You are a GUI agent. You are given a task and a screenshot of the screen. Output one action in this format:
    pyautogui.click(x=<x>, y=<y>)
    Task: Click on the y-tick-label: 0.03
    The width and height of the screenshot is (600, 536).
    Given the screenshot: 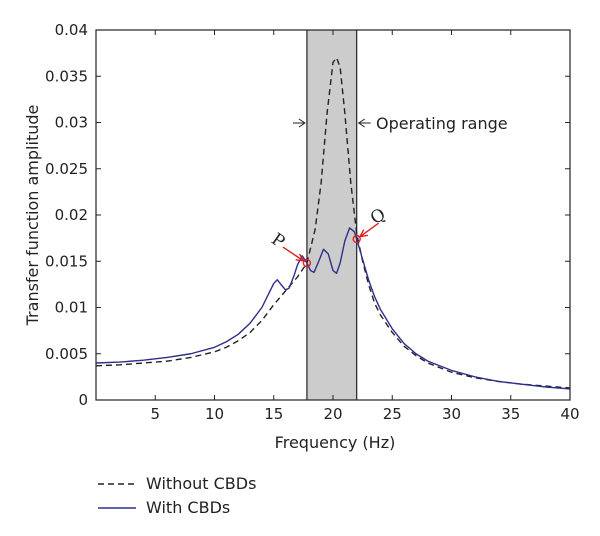 What is the action you would take?
    pyautogui.click(x=71, y=123)
    